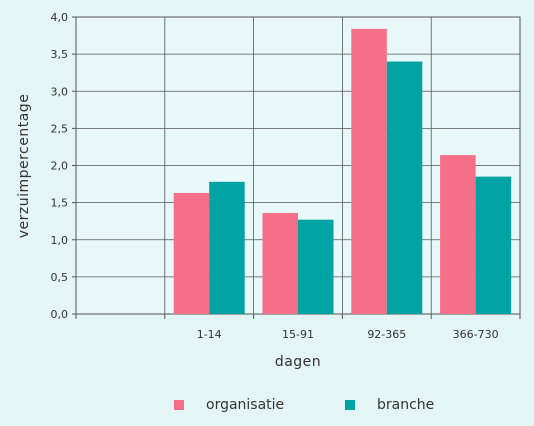  What do you see at coordinates (60, 314) in the screenshot?
I see `y-tick-label: 0,0` at bounding box center [60, 314].